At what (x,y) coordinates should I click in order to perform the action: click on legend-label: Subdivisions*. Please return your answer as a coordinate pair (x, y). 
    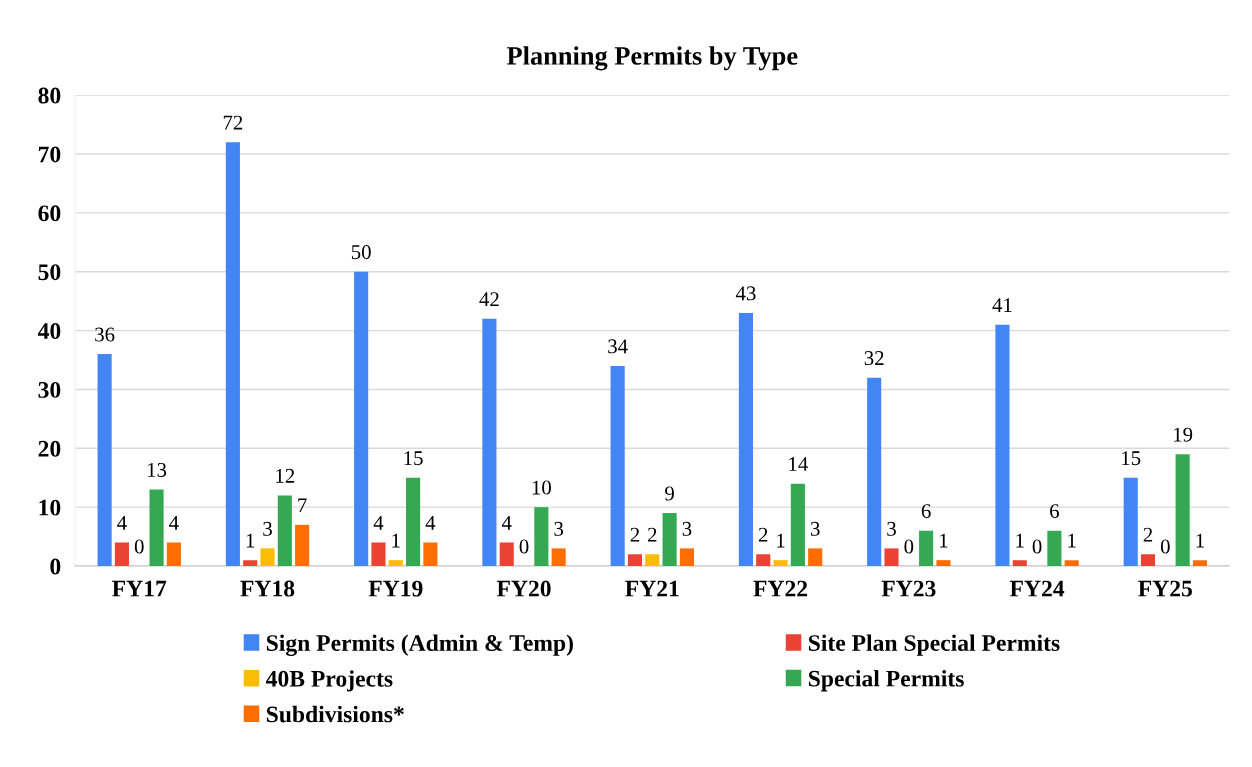
    Looking at the image, I should click on (335, 714).